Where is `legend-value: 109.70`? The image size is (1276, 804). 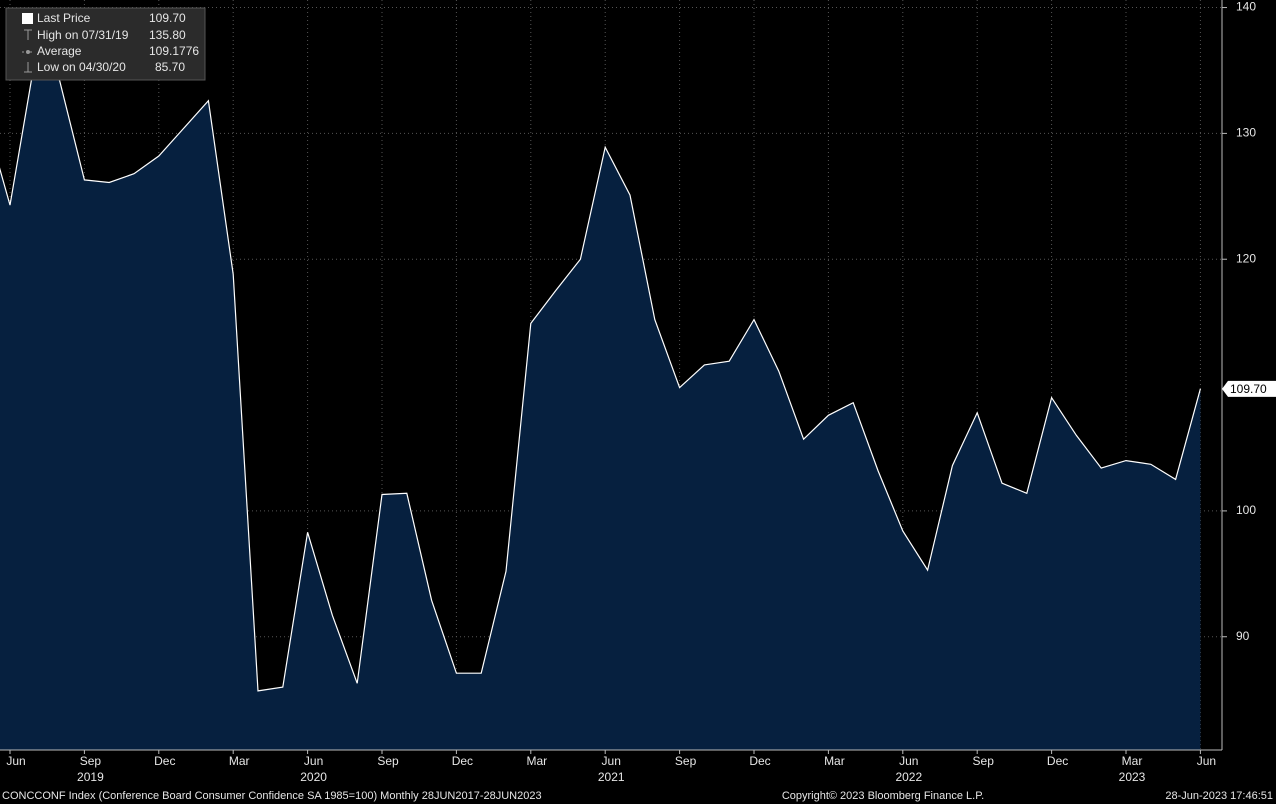
legend-value: 109.70 is located at coordinates (167, 18).